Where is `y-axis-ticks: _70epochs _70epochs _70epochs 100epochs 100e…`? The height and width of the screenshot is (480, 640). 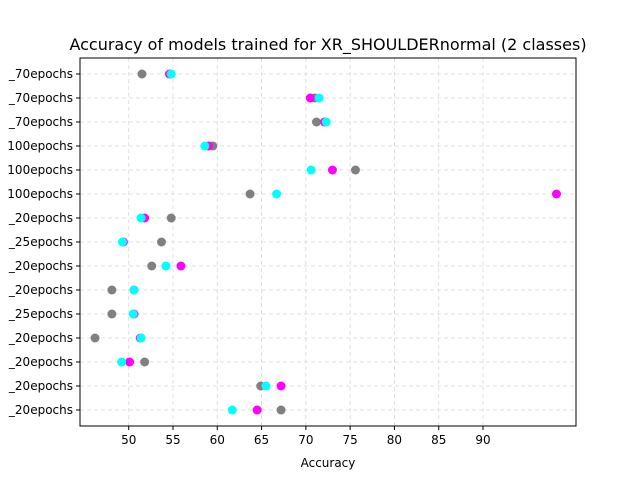 y-axis-ticks: _70epochs _70epochs _70epochs 100epochs 100e… is located at coordinates (43, 242).